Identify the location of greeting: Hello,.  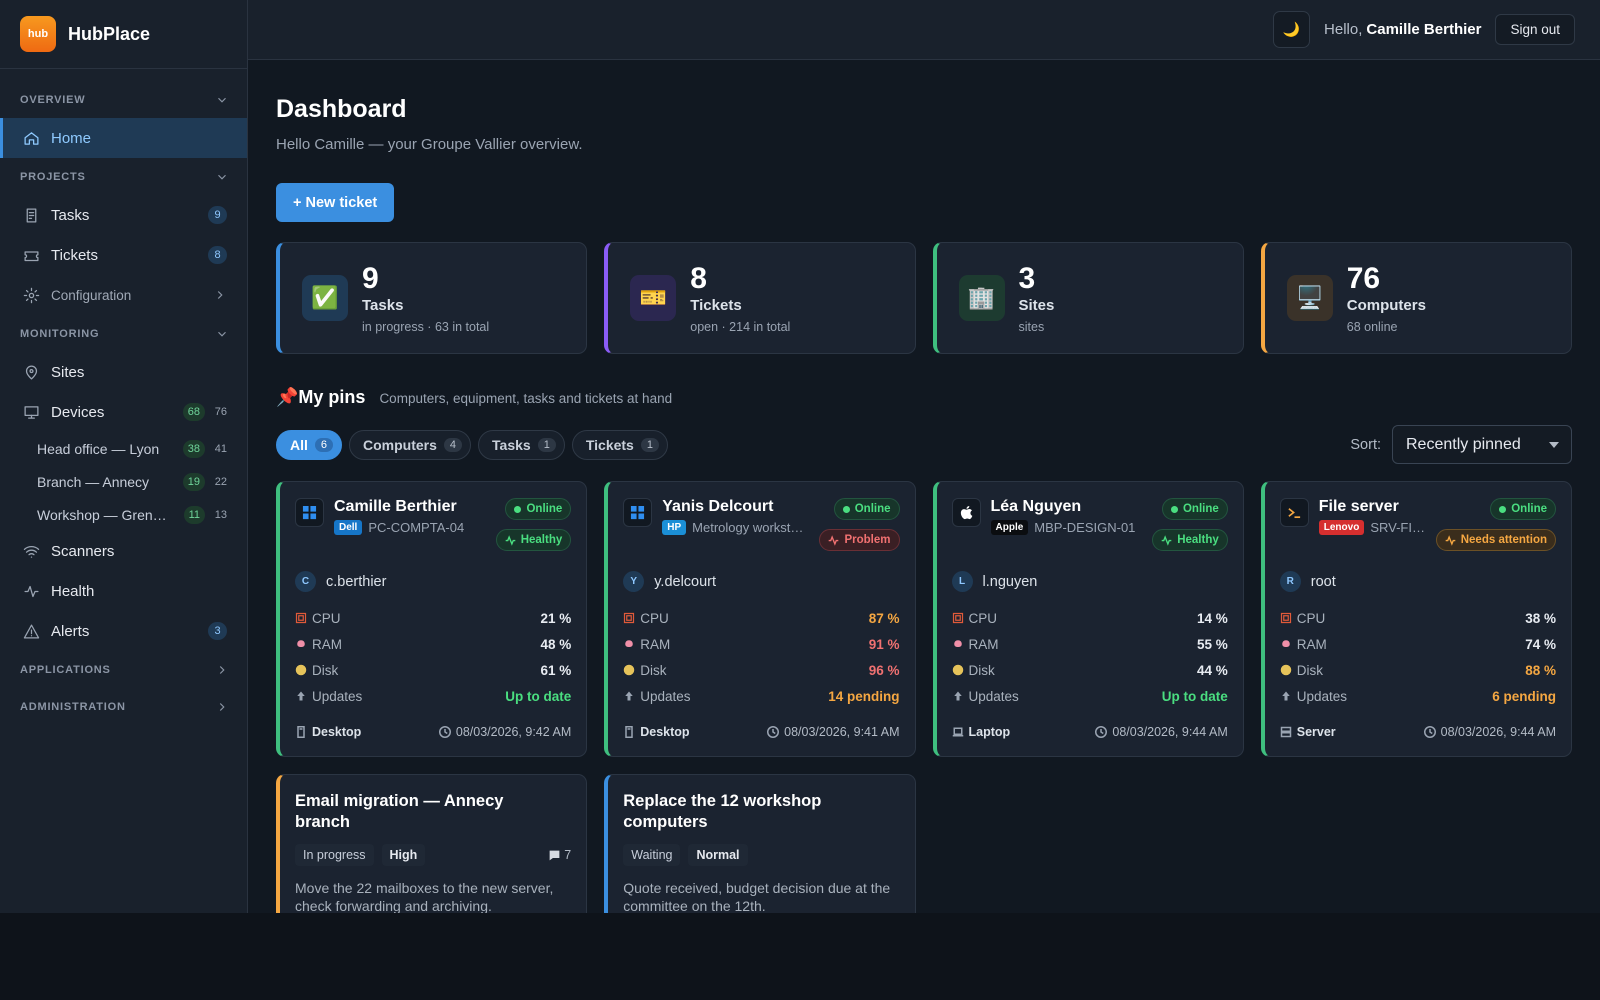
(1343, 29).